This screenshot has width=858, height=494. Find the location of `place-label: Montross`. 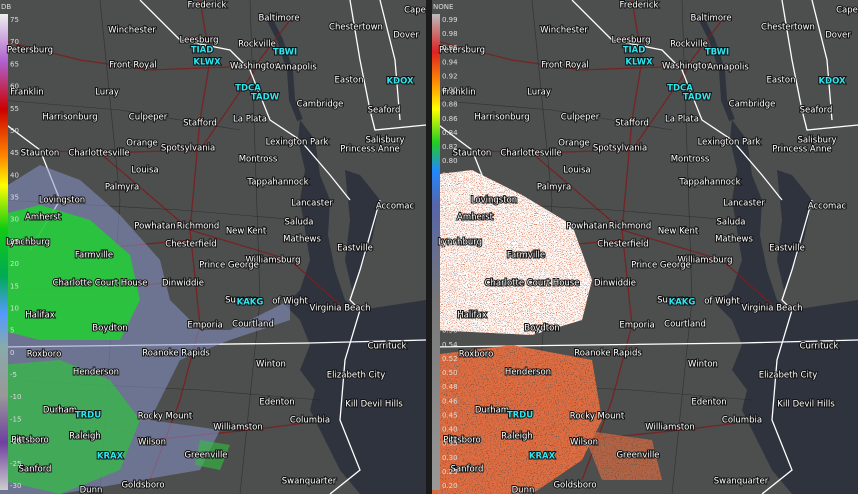

place-label: Montross is located at coordinates (258, 160).